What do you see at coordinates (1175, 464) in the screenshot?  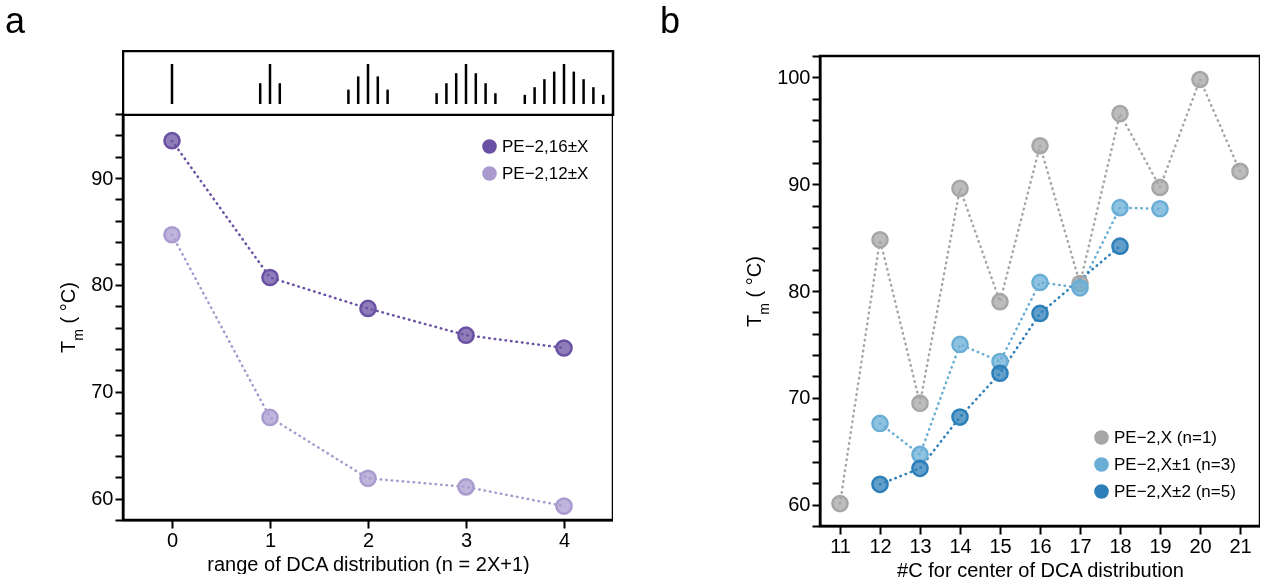 I see `legend-label: PE−2,X±1 (n=3)` at bounding box center [1175, 464].